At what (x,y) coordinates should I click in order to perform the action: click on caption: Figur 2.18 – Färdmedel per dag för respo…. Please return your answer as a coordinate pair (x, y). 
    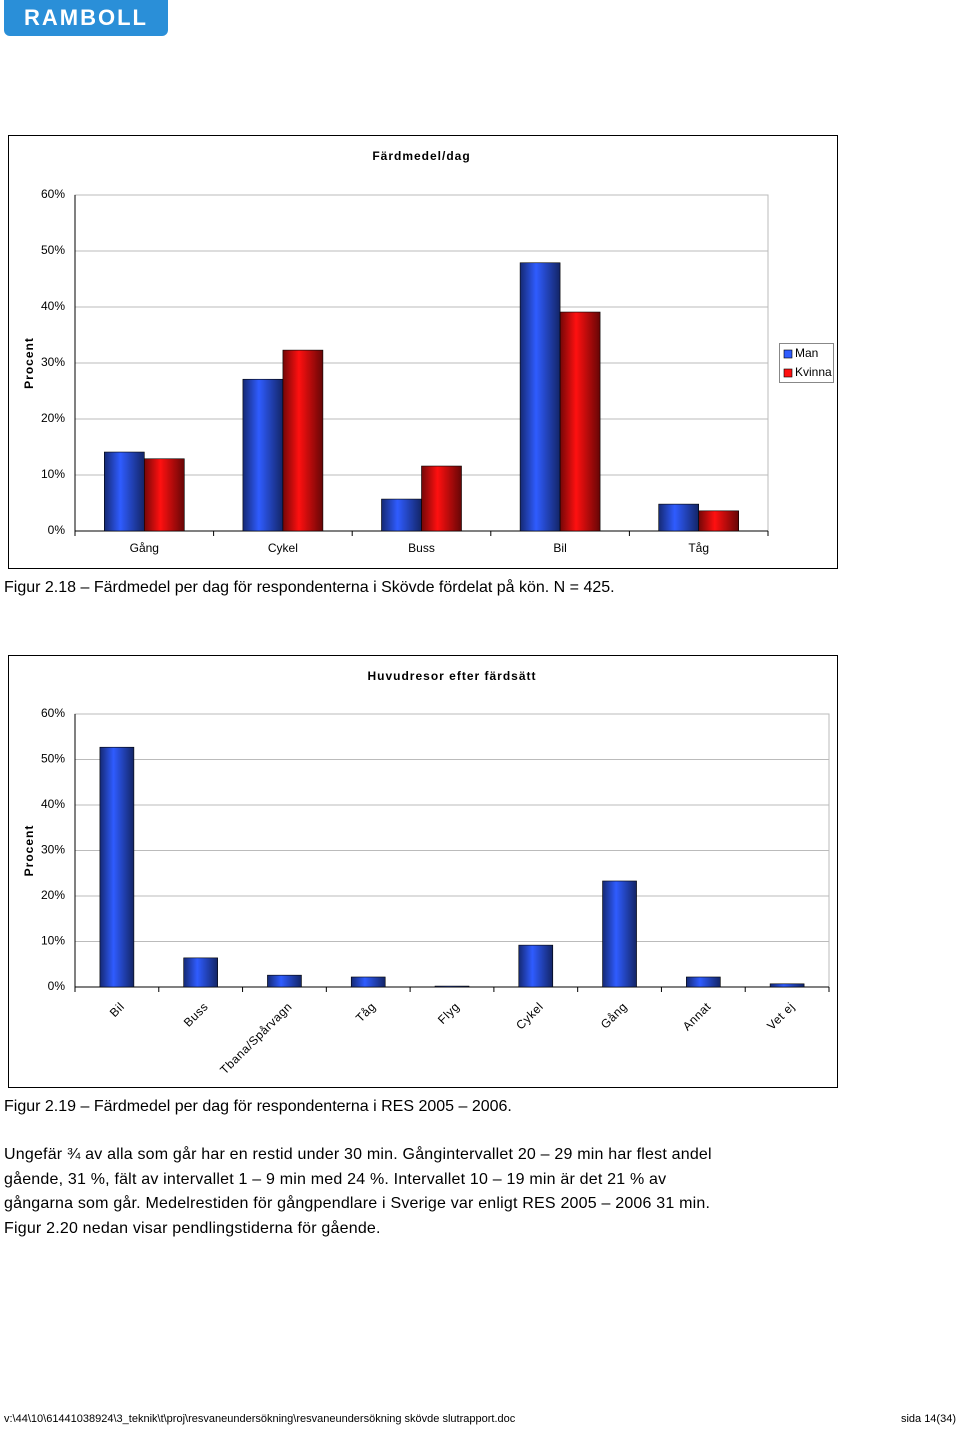
    Looking at the image, I should click on (309, 587).